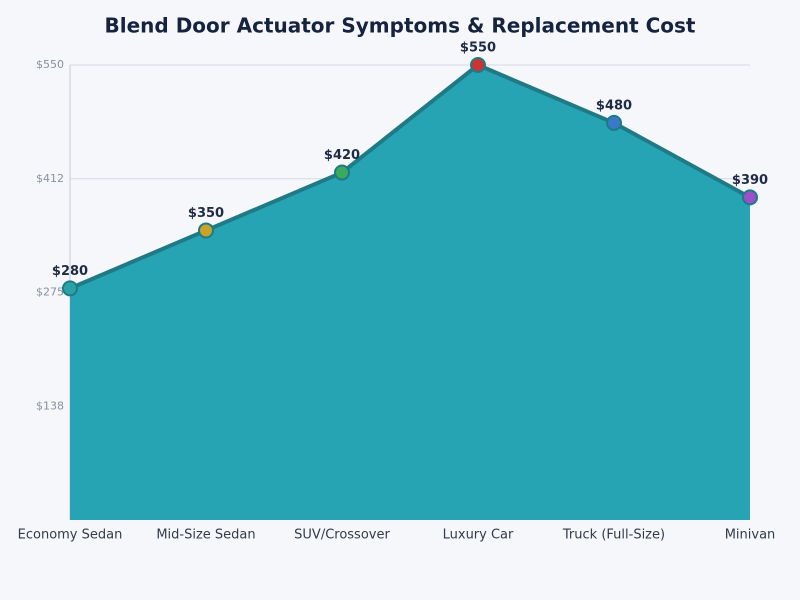 This screenshot has width=800, height=600. I want to click on x-tick-label: Economy Sedan, so click(70, 535).